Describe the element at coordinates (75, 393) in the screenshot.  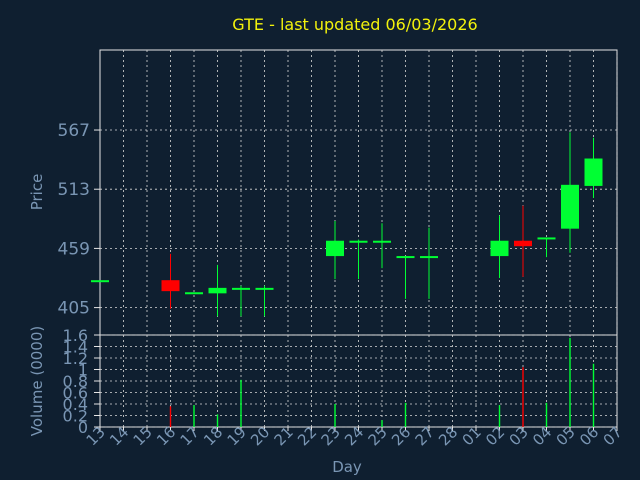
I see `volume-tick-label: 0.6` at that location.